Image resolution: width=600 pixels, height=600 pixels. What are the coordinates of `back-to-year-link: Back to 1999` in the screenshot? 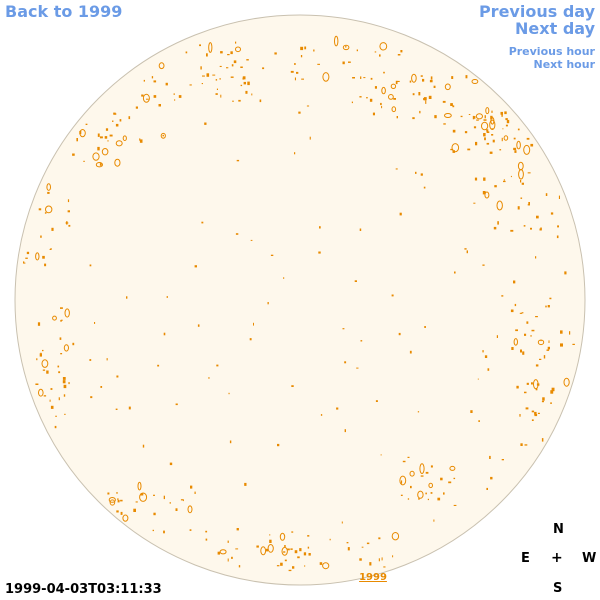 It's located at (64, 11).